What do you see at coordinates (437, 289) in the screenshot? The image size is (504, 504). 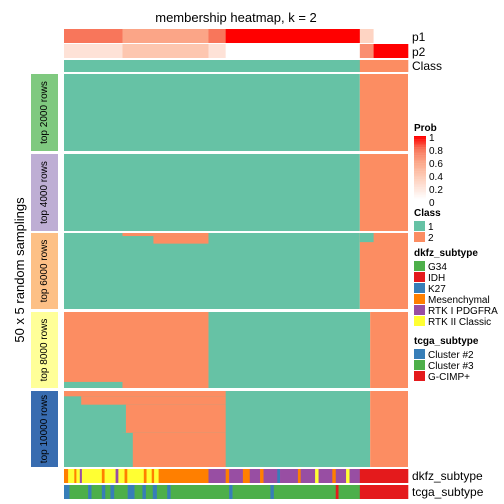 I see `legend-label-dkfz_subtype-2: K27` at bounding box center [437, 289].